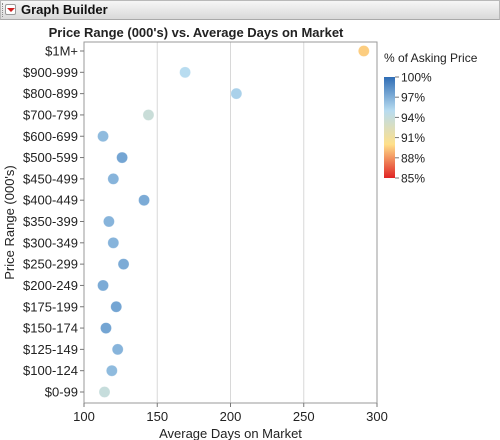 The image size is (500, 440). I want to click on y-tick-label: $125-149, so click(50, 349).